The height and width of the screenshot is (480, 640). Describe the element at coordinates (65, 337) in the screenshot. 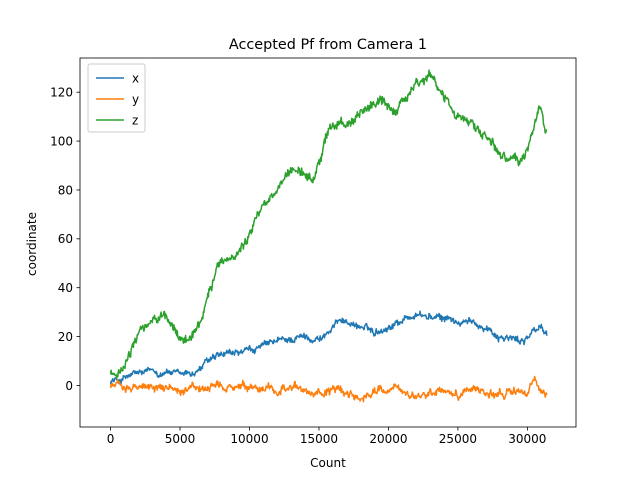

I see `y-tick-label: 20` at that location.